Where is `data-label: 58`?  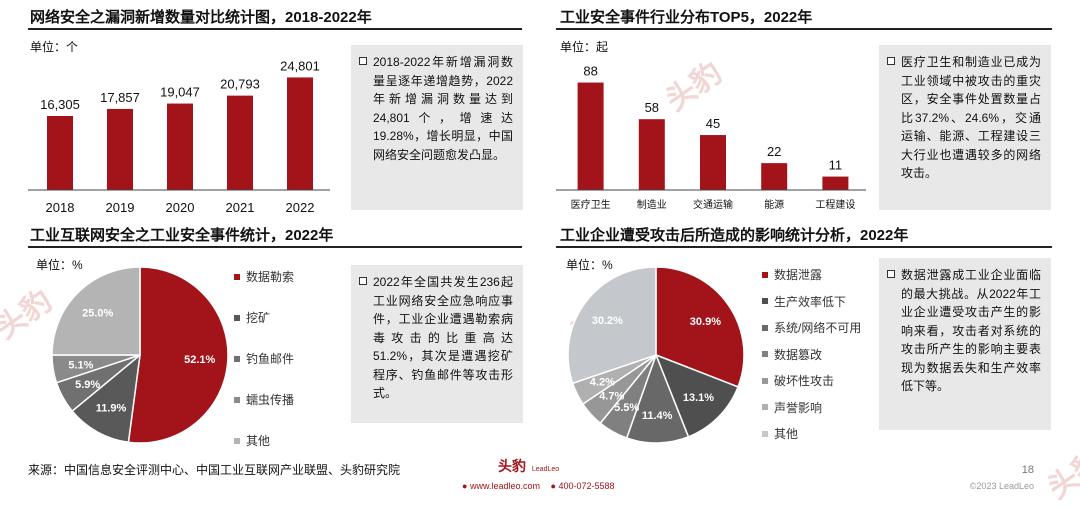
data-label: 58 is located at coordinates (652, 107).